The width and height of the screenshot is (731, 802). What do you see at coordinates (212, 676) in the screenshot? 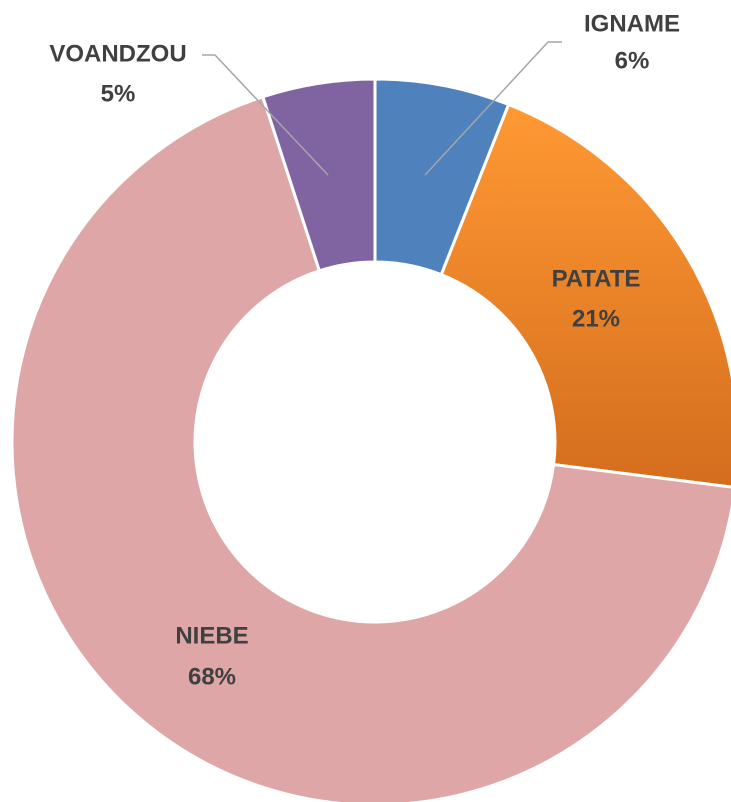
I see `slice-value-label: 68%` at bounding box center [212, 676].